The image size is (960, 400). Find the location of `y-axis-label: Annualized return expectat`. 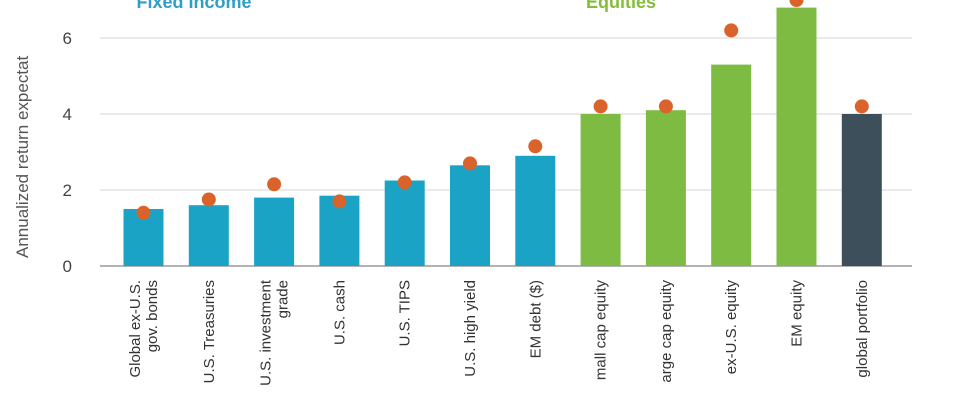

y-axis-label: Annualized return expectat is located at coordinates (22, 156).